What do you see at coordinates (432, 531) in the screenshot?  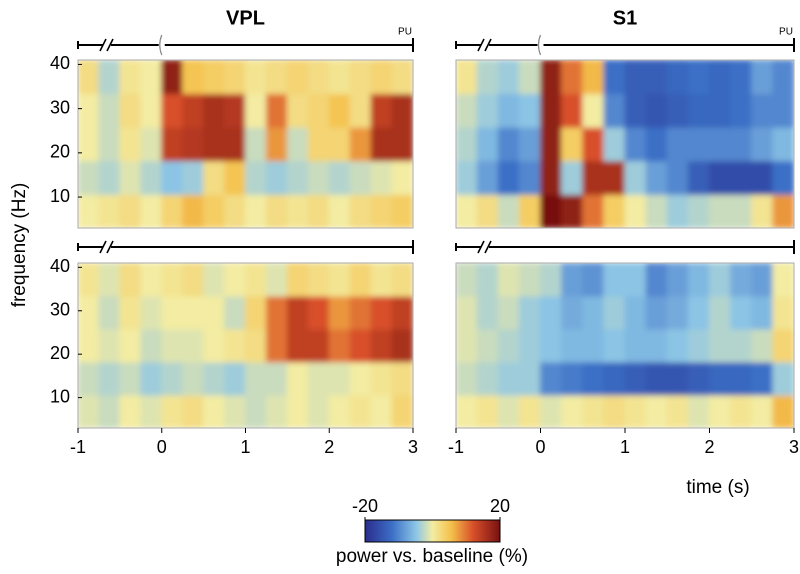 I see `colorbar` at bounding box center [432, 531].